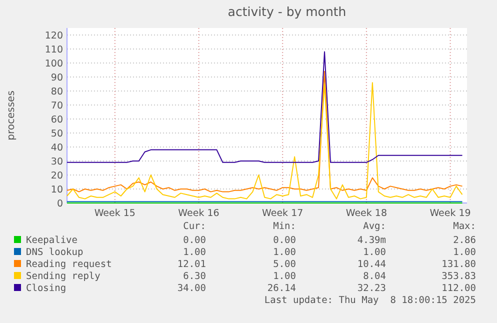 The height and width of the screenshot is (323, 497). Describe the element at coordinates (281, 288) in the screenshot. I see `text: 26.14` at that location.